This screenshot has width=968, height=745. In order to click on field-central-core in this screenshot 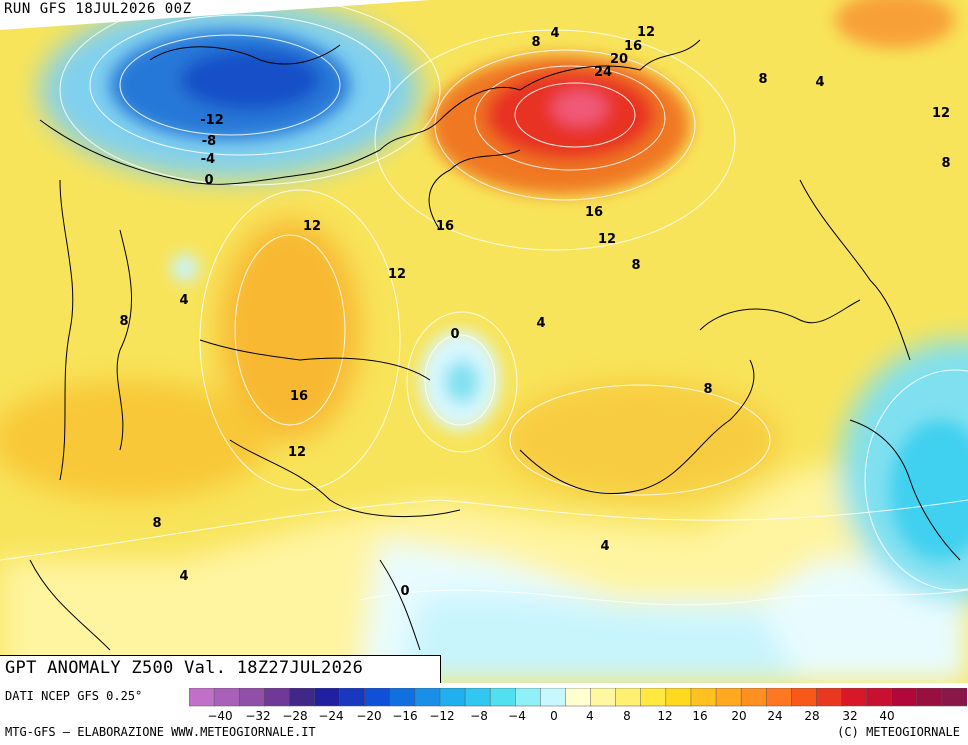, I will do `click(462, 382)`.